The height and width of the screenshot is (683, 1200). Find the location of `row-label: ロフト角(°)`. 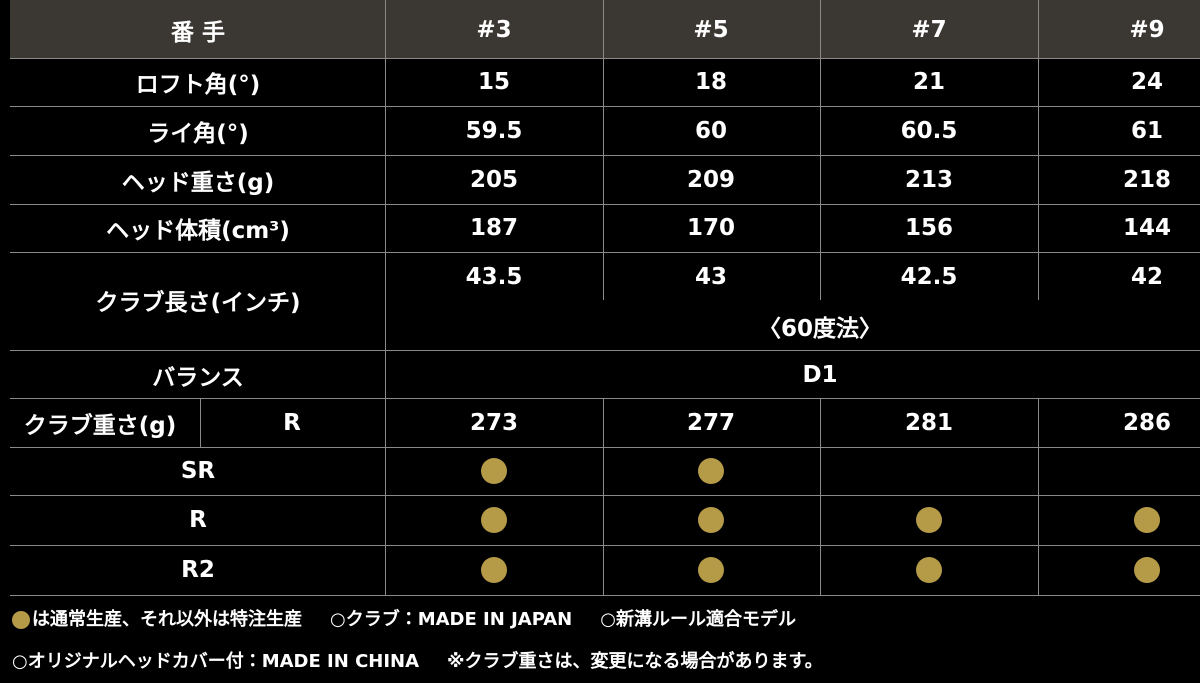

row-label: ロフト角(°) is located at coordinates (198, 85).